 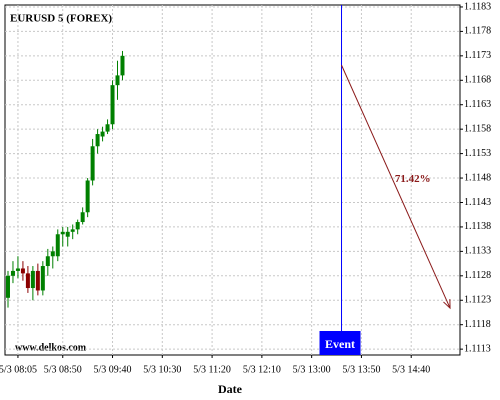 What do you see at coordinates (212, 369) in the screenshot?
I see `x-tick-label: 5/3 11:20` at bounding box center [212, 369].